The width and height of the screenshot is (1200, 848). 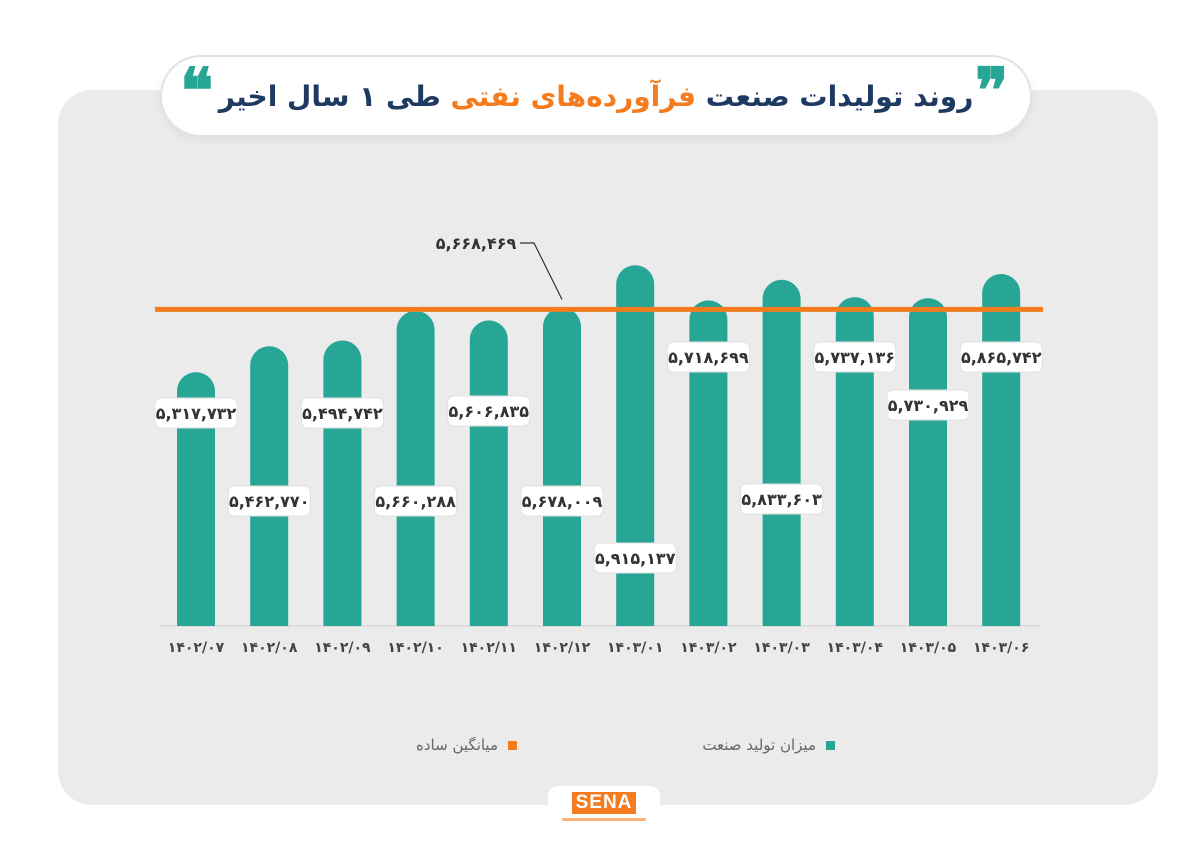 What do you see at coordinates (928, 648) in the screenshot?
I see `x-tick-label: ۱۴۰۳/۰۵` at bounding box center [928, 648].